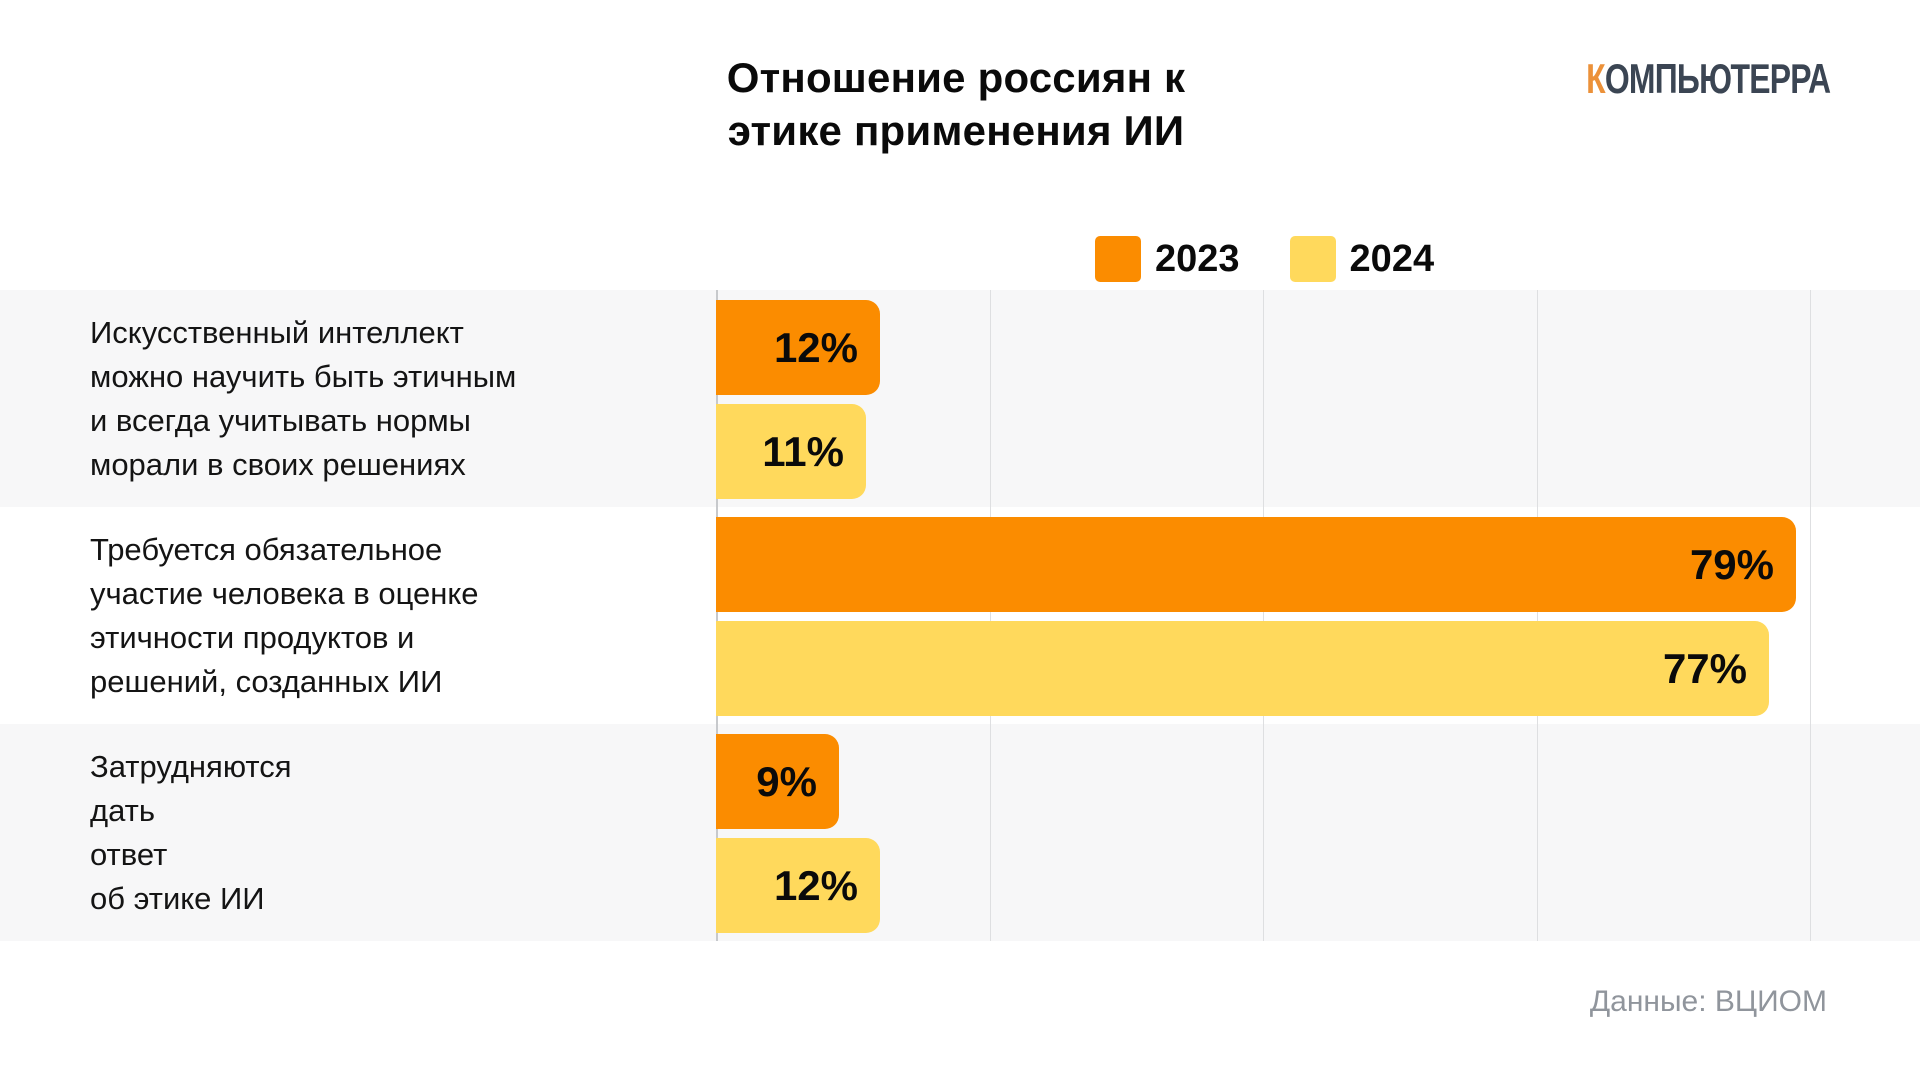 This screenshot has height=1080, width=1920. Describe the element at coordinates (956, 104) in the screenshot. I see `page-title: Отношение россиян к этике применения ИИ` at that location.